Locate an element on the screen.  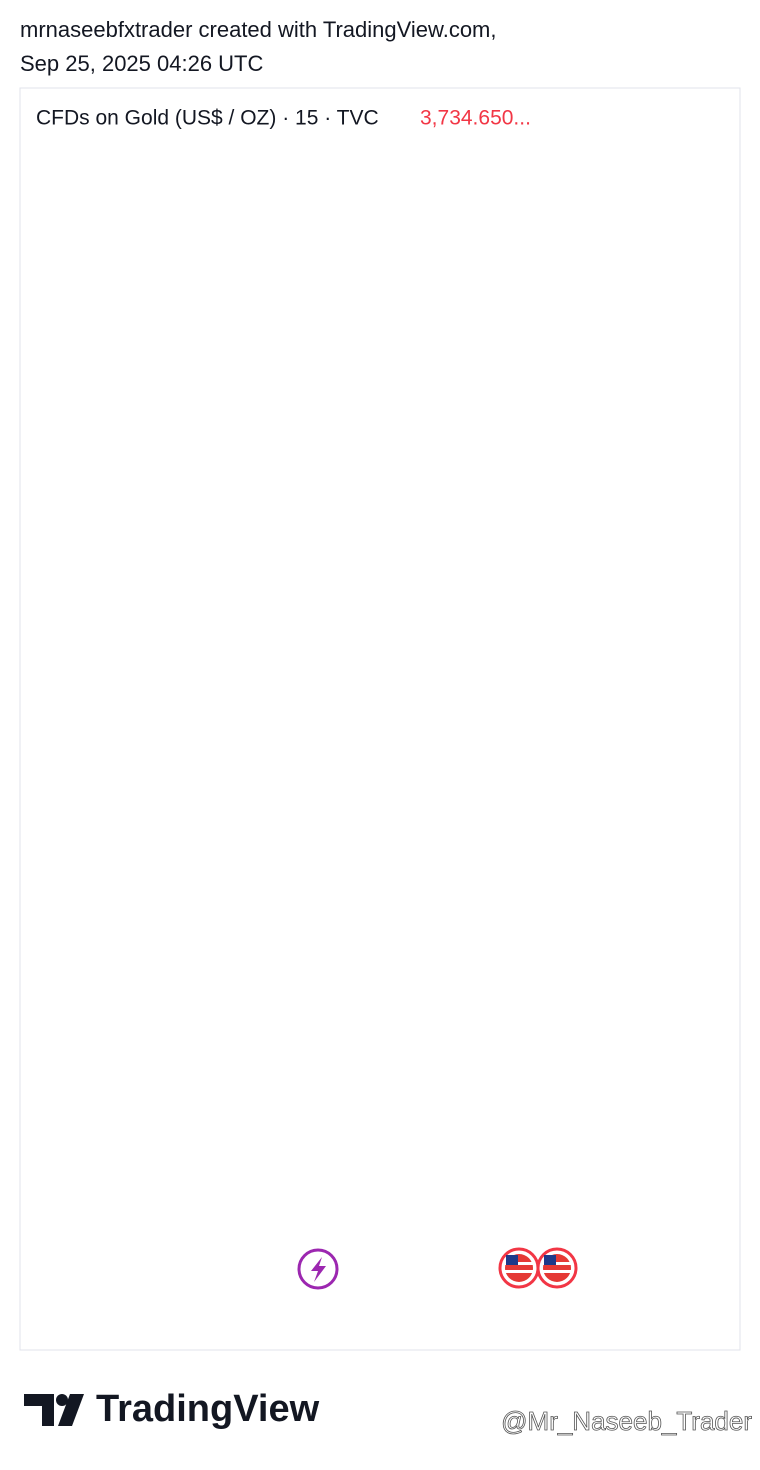
watermark: @Mr_Naseeb_Trader is located at coordinates (626, 1421).